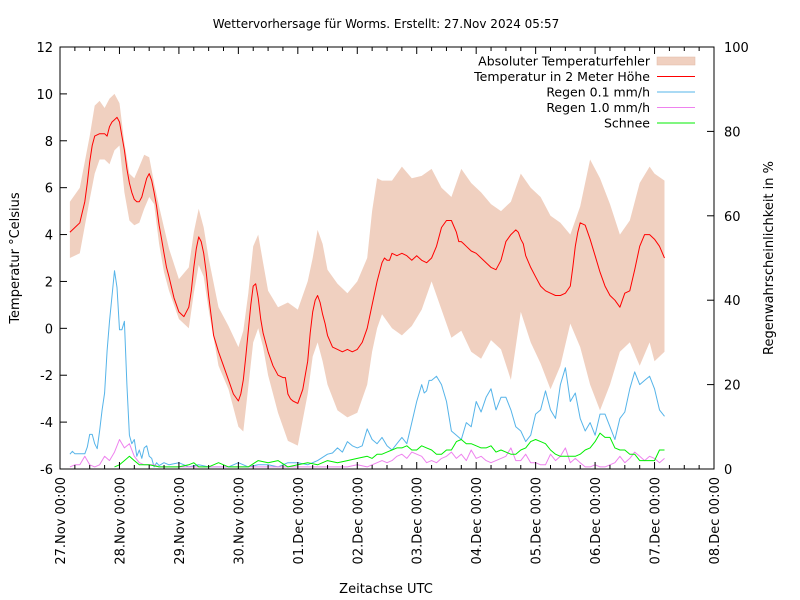  Describe the element at coordinates (180, 521) in the screenshot. I see `x-tick-label: 29.Nov 00:00` at that location.